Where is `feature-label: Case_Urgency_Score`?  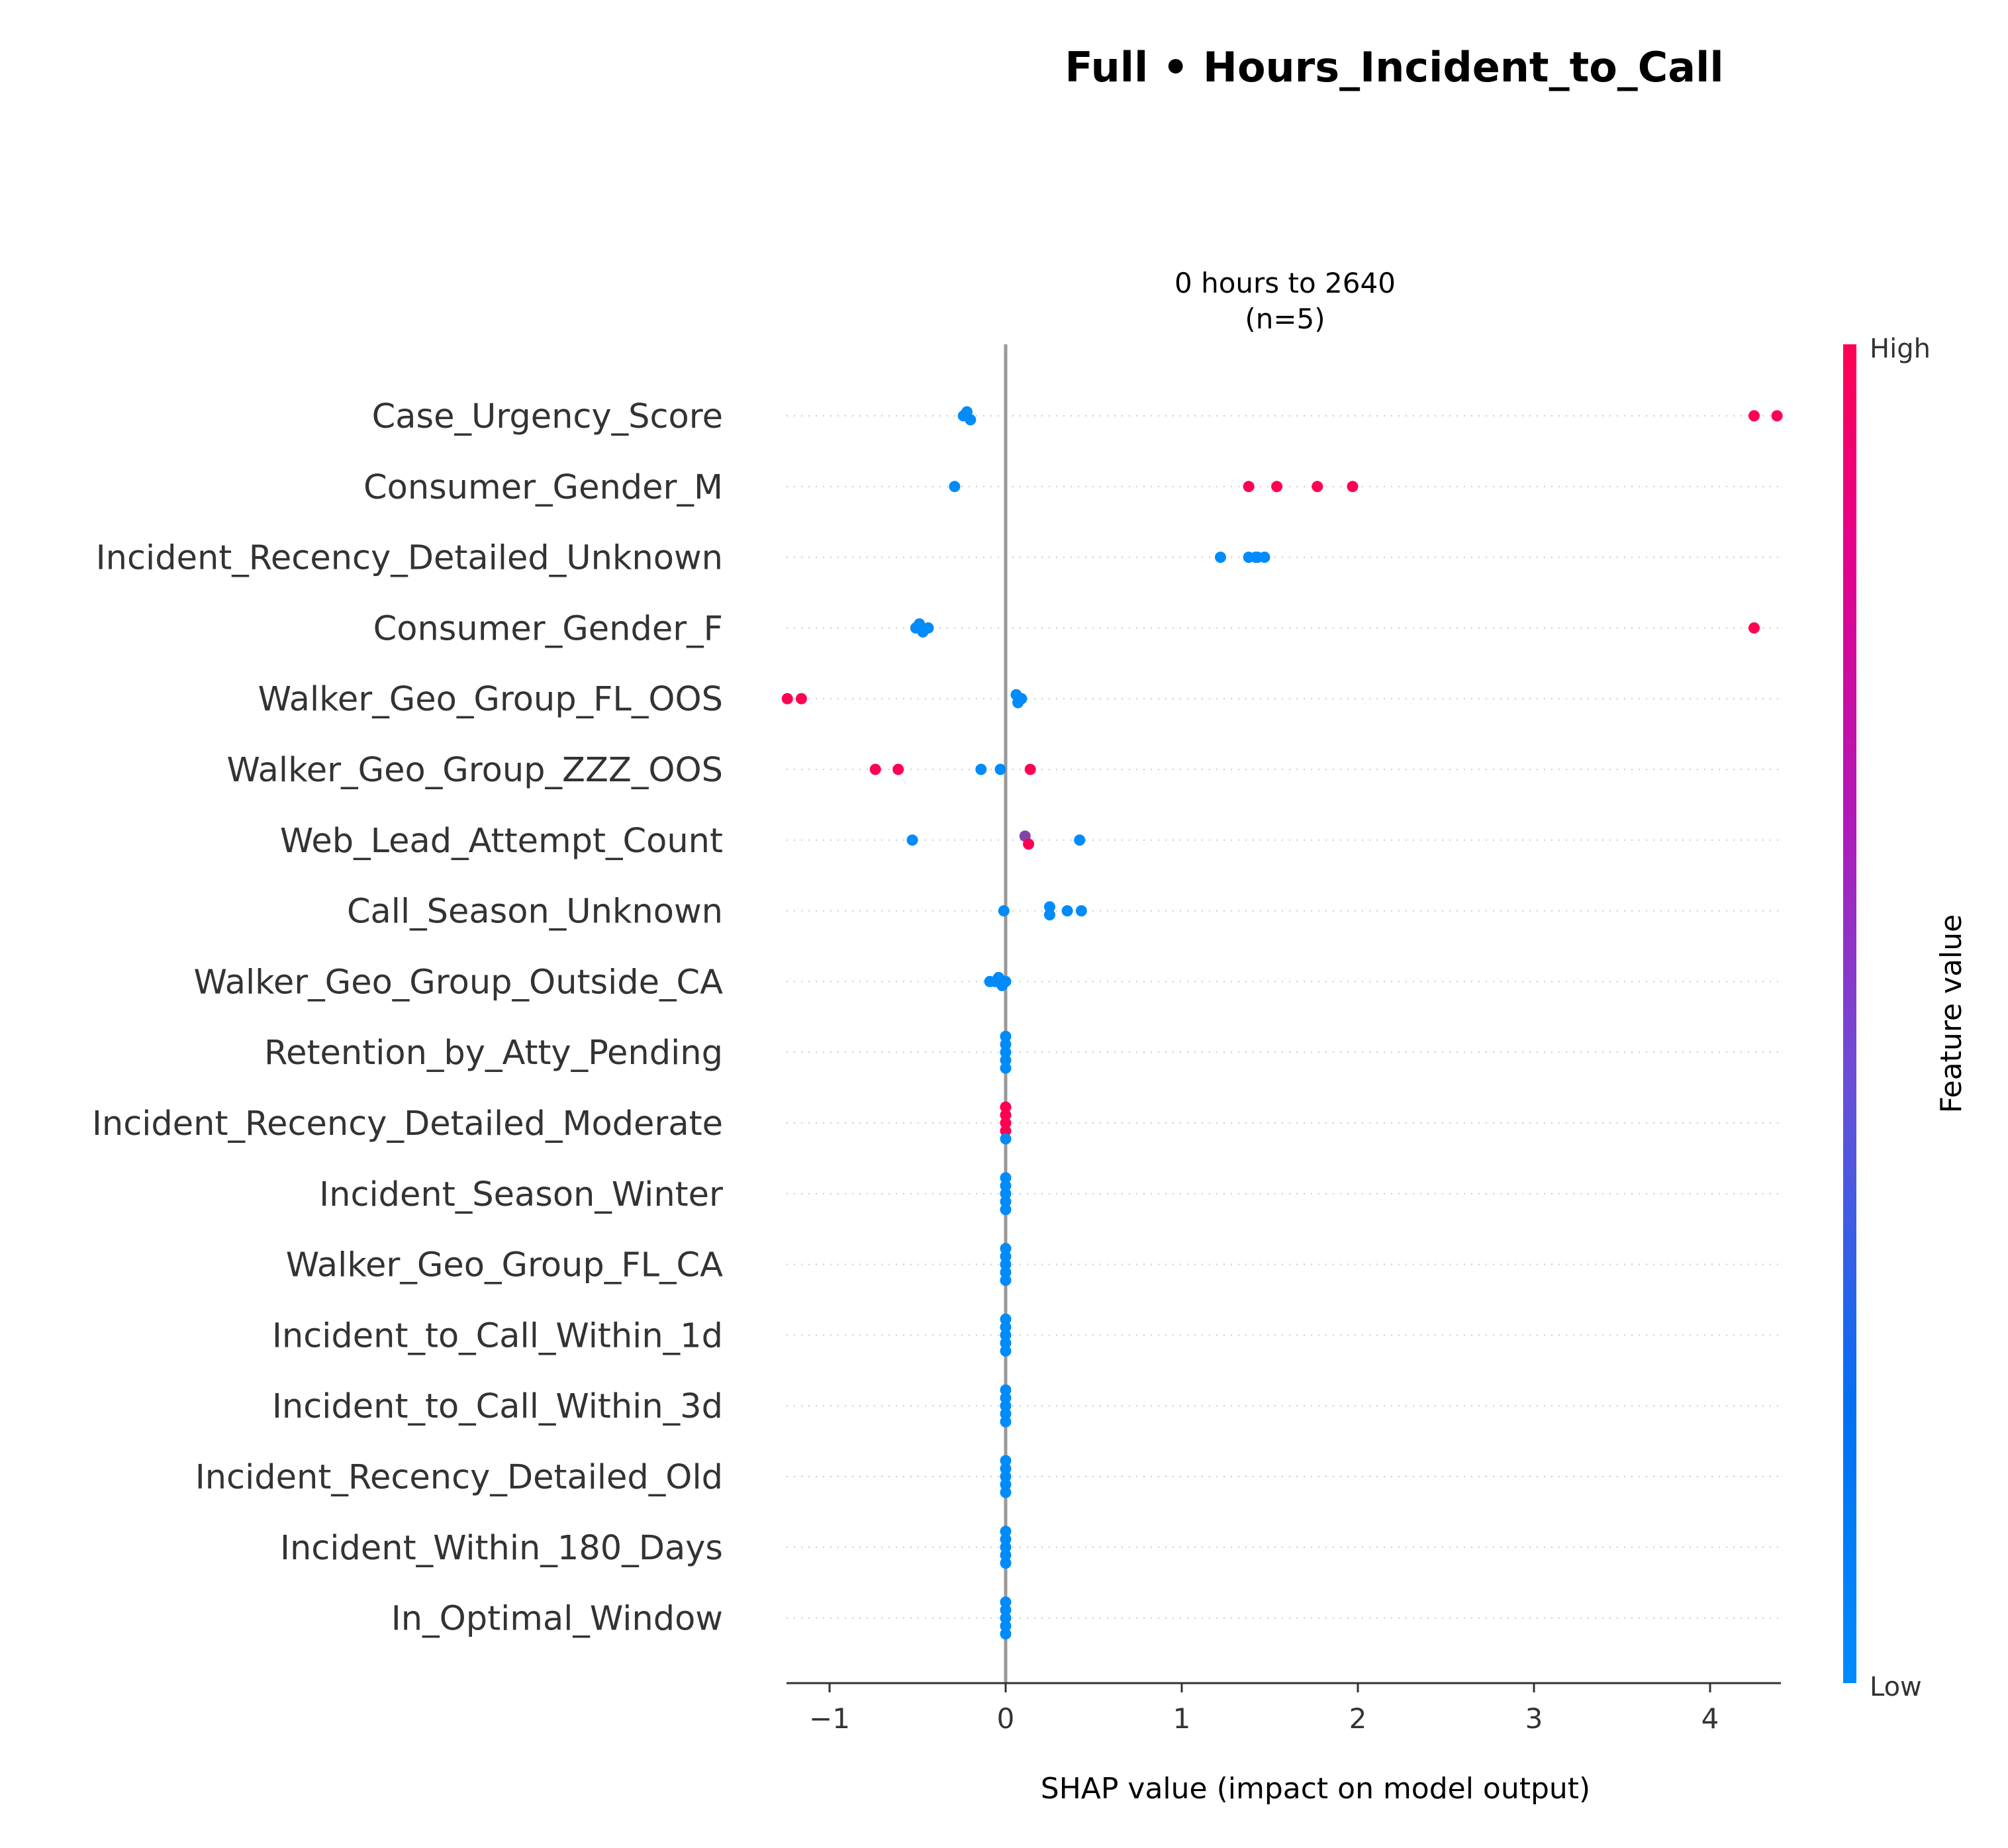
feature-label: Case_Urgency_Score is located at coordinates (547, 416).